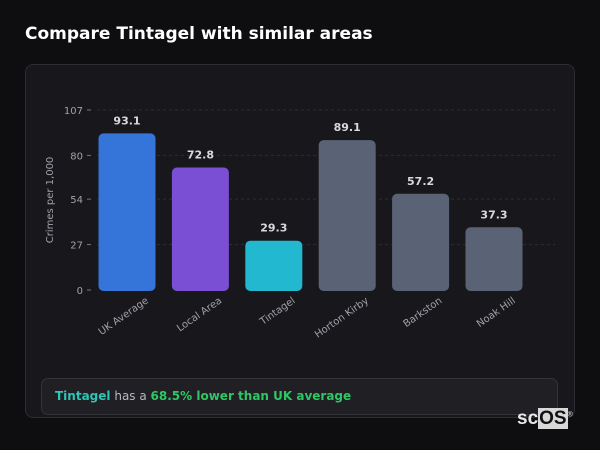 This screenshot has width=600, height=450. What do you see at coordinates (126, 120) in the screenshot?
I see `value-label: 93.1` at bounding box center [126, 120].